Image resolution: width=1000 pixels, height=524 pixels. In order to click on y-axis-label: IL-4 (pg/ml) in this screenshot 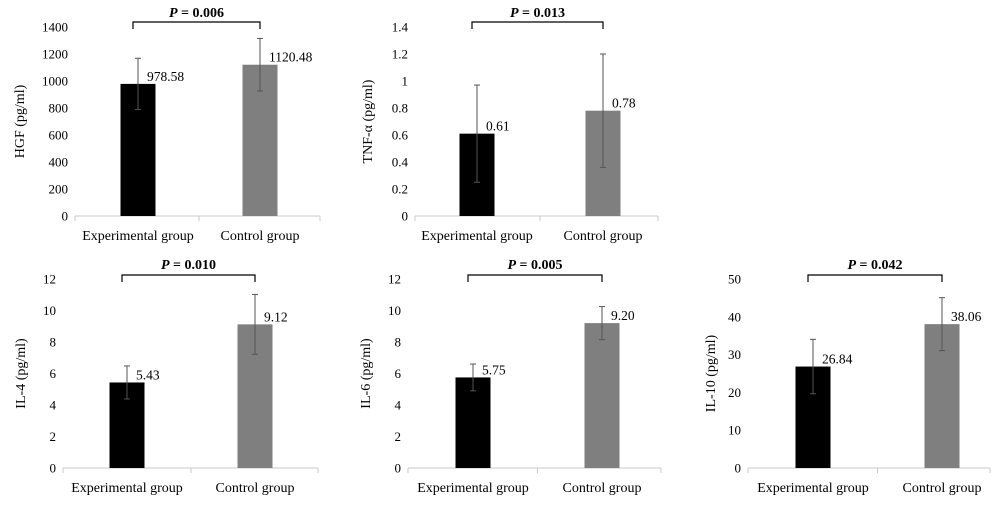, I will do `click(21, 373)`.